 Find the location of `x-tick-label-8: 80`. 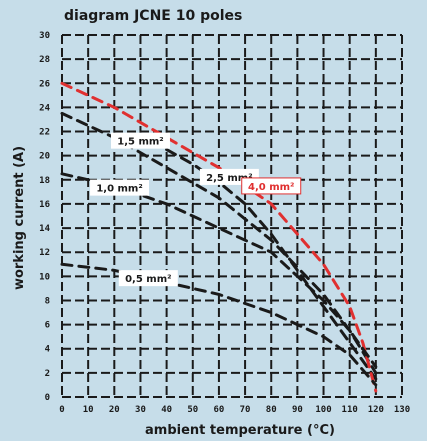

x-tick-label-8: 80 is located at coordinates (271, 410).